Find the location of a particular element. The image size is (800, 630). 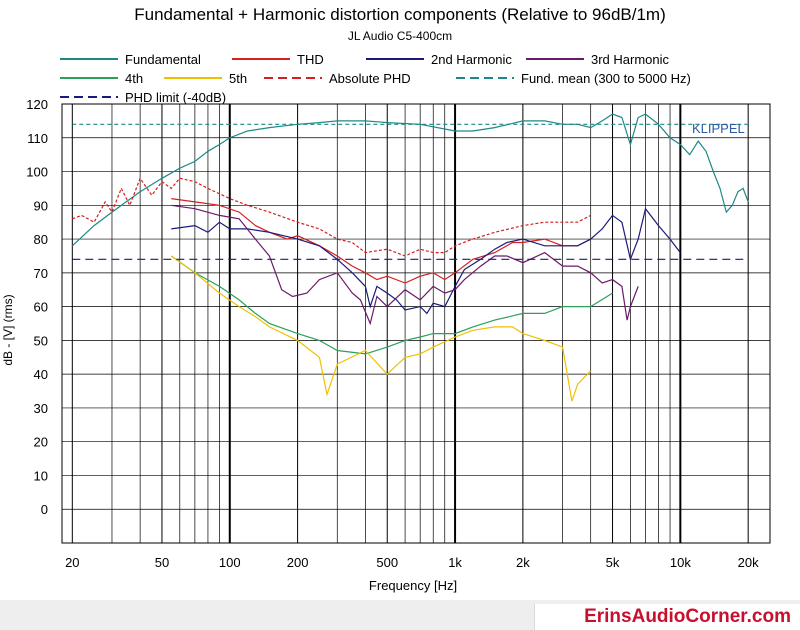

y-tick-label: 10 is located at coordinates (41, 475).